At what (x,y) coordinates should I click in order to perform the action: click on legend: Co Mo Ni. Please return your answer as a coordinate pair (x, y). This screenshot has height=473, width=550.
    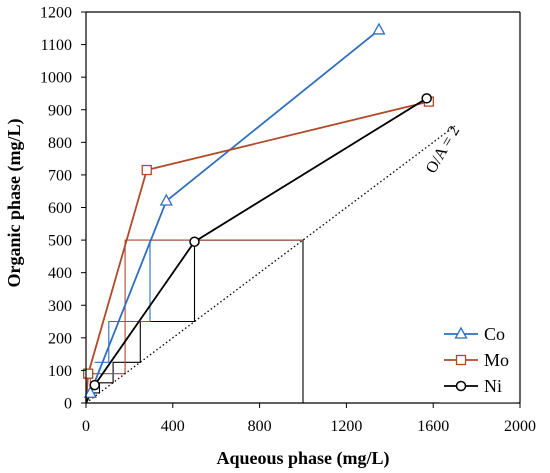
    Looking at the image, I should click on (478, 360).